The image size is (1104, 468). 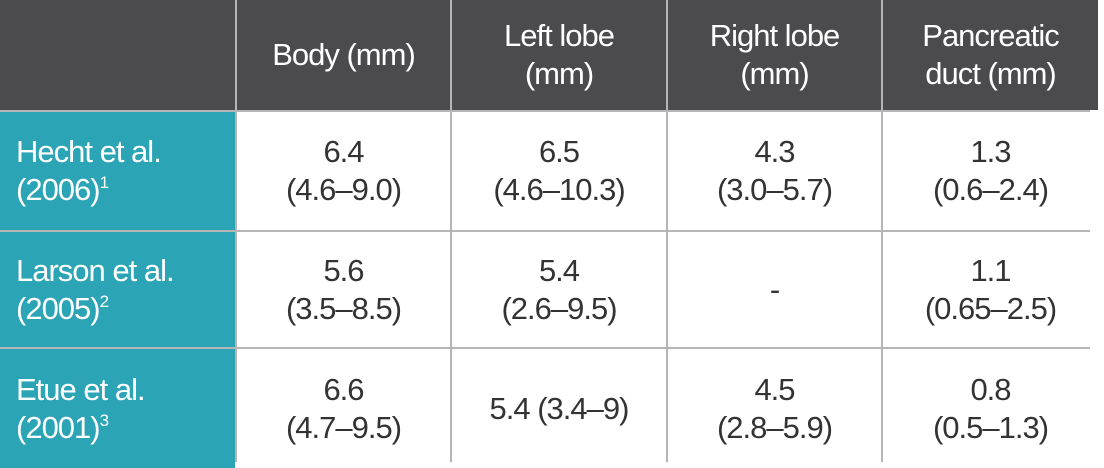 I want to click on row-label-text: Larson et al., so click(x=95, y=270).